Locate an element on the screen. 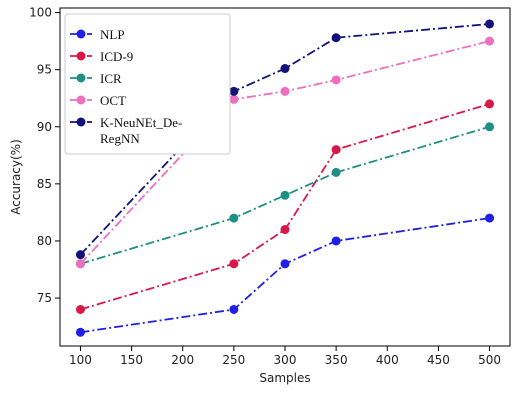  legend-label: K-NeuNEt_De-RegNN is located at coordinates (141, 130).